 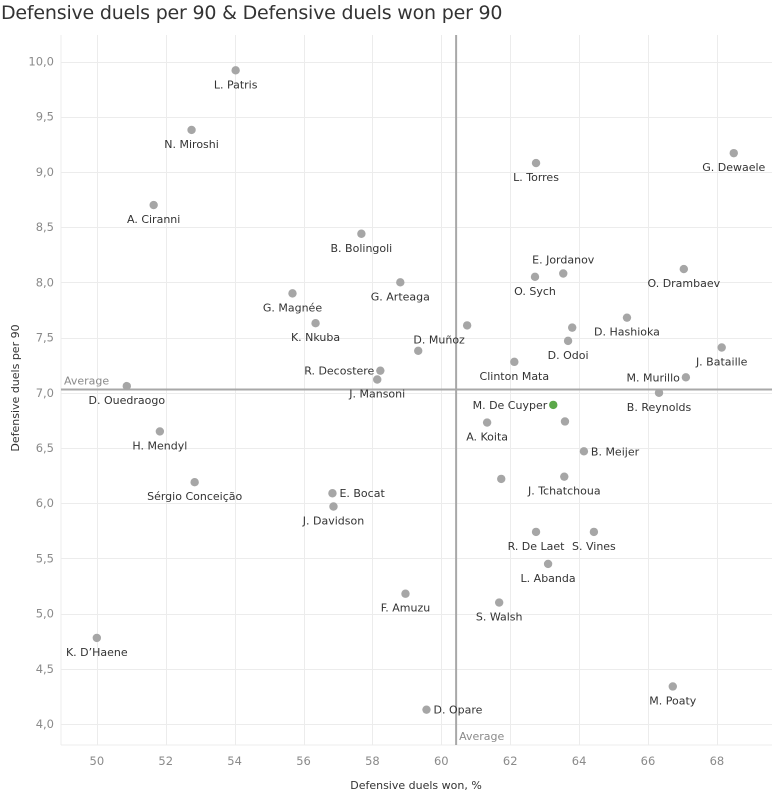 I want to click on point-label: B. Meijer, so click(x=615, y=451).